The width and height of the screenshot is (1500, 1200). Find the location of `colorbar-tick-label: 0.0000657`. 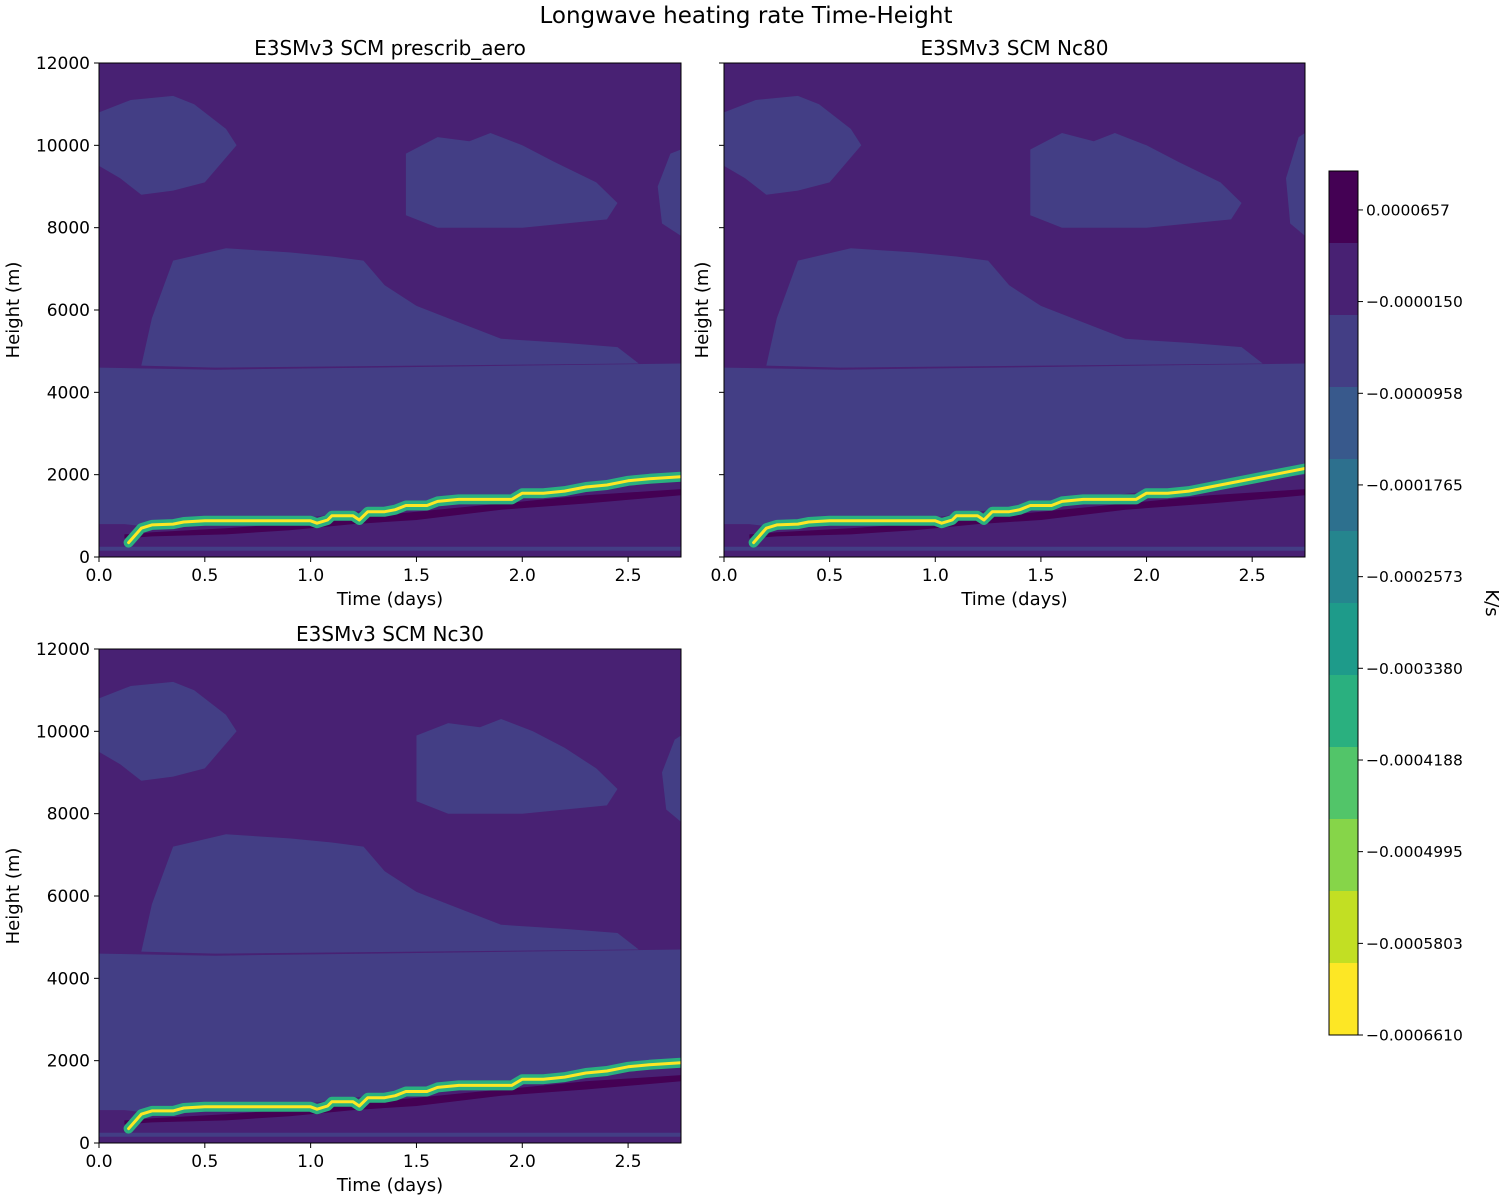

colorbar-tick-label: 0.0000657 is located at coordinates (1408, 210).